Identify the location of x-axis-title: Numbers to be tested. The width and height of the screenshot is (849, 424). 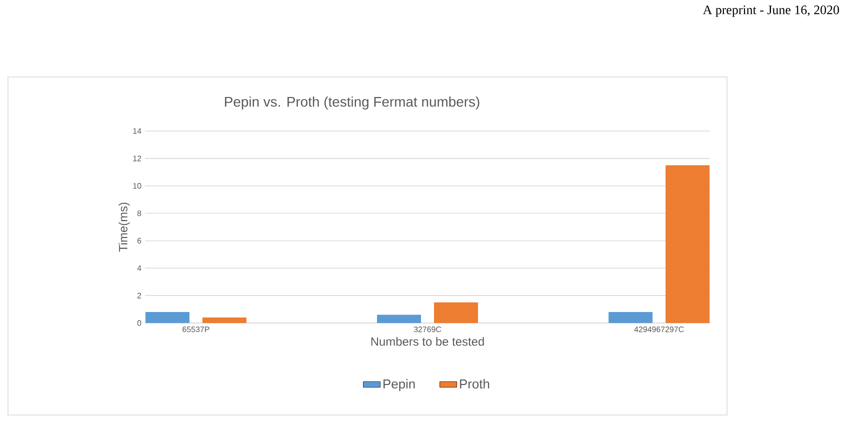
(427, 341).